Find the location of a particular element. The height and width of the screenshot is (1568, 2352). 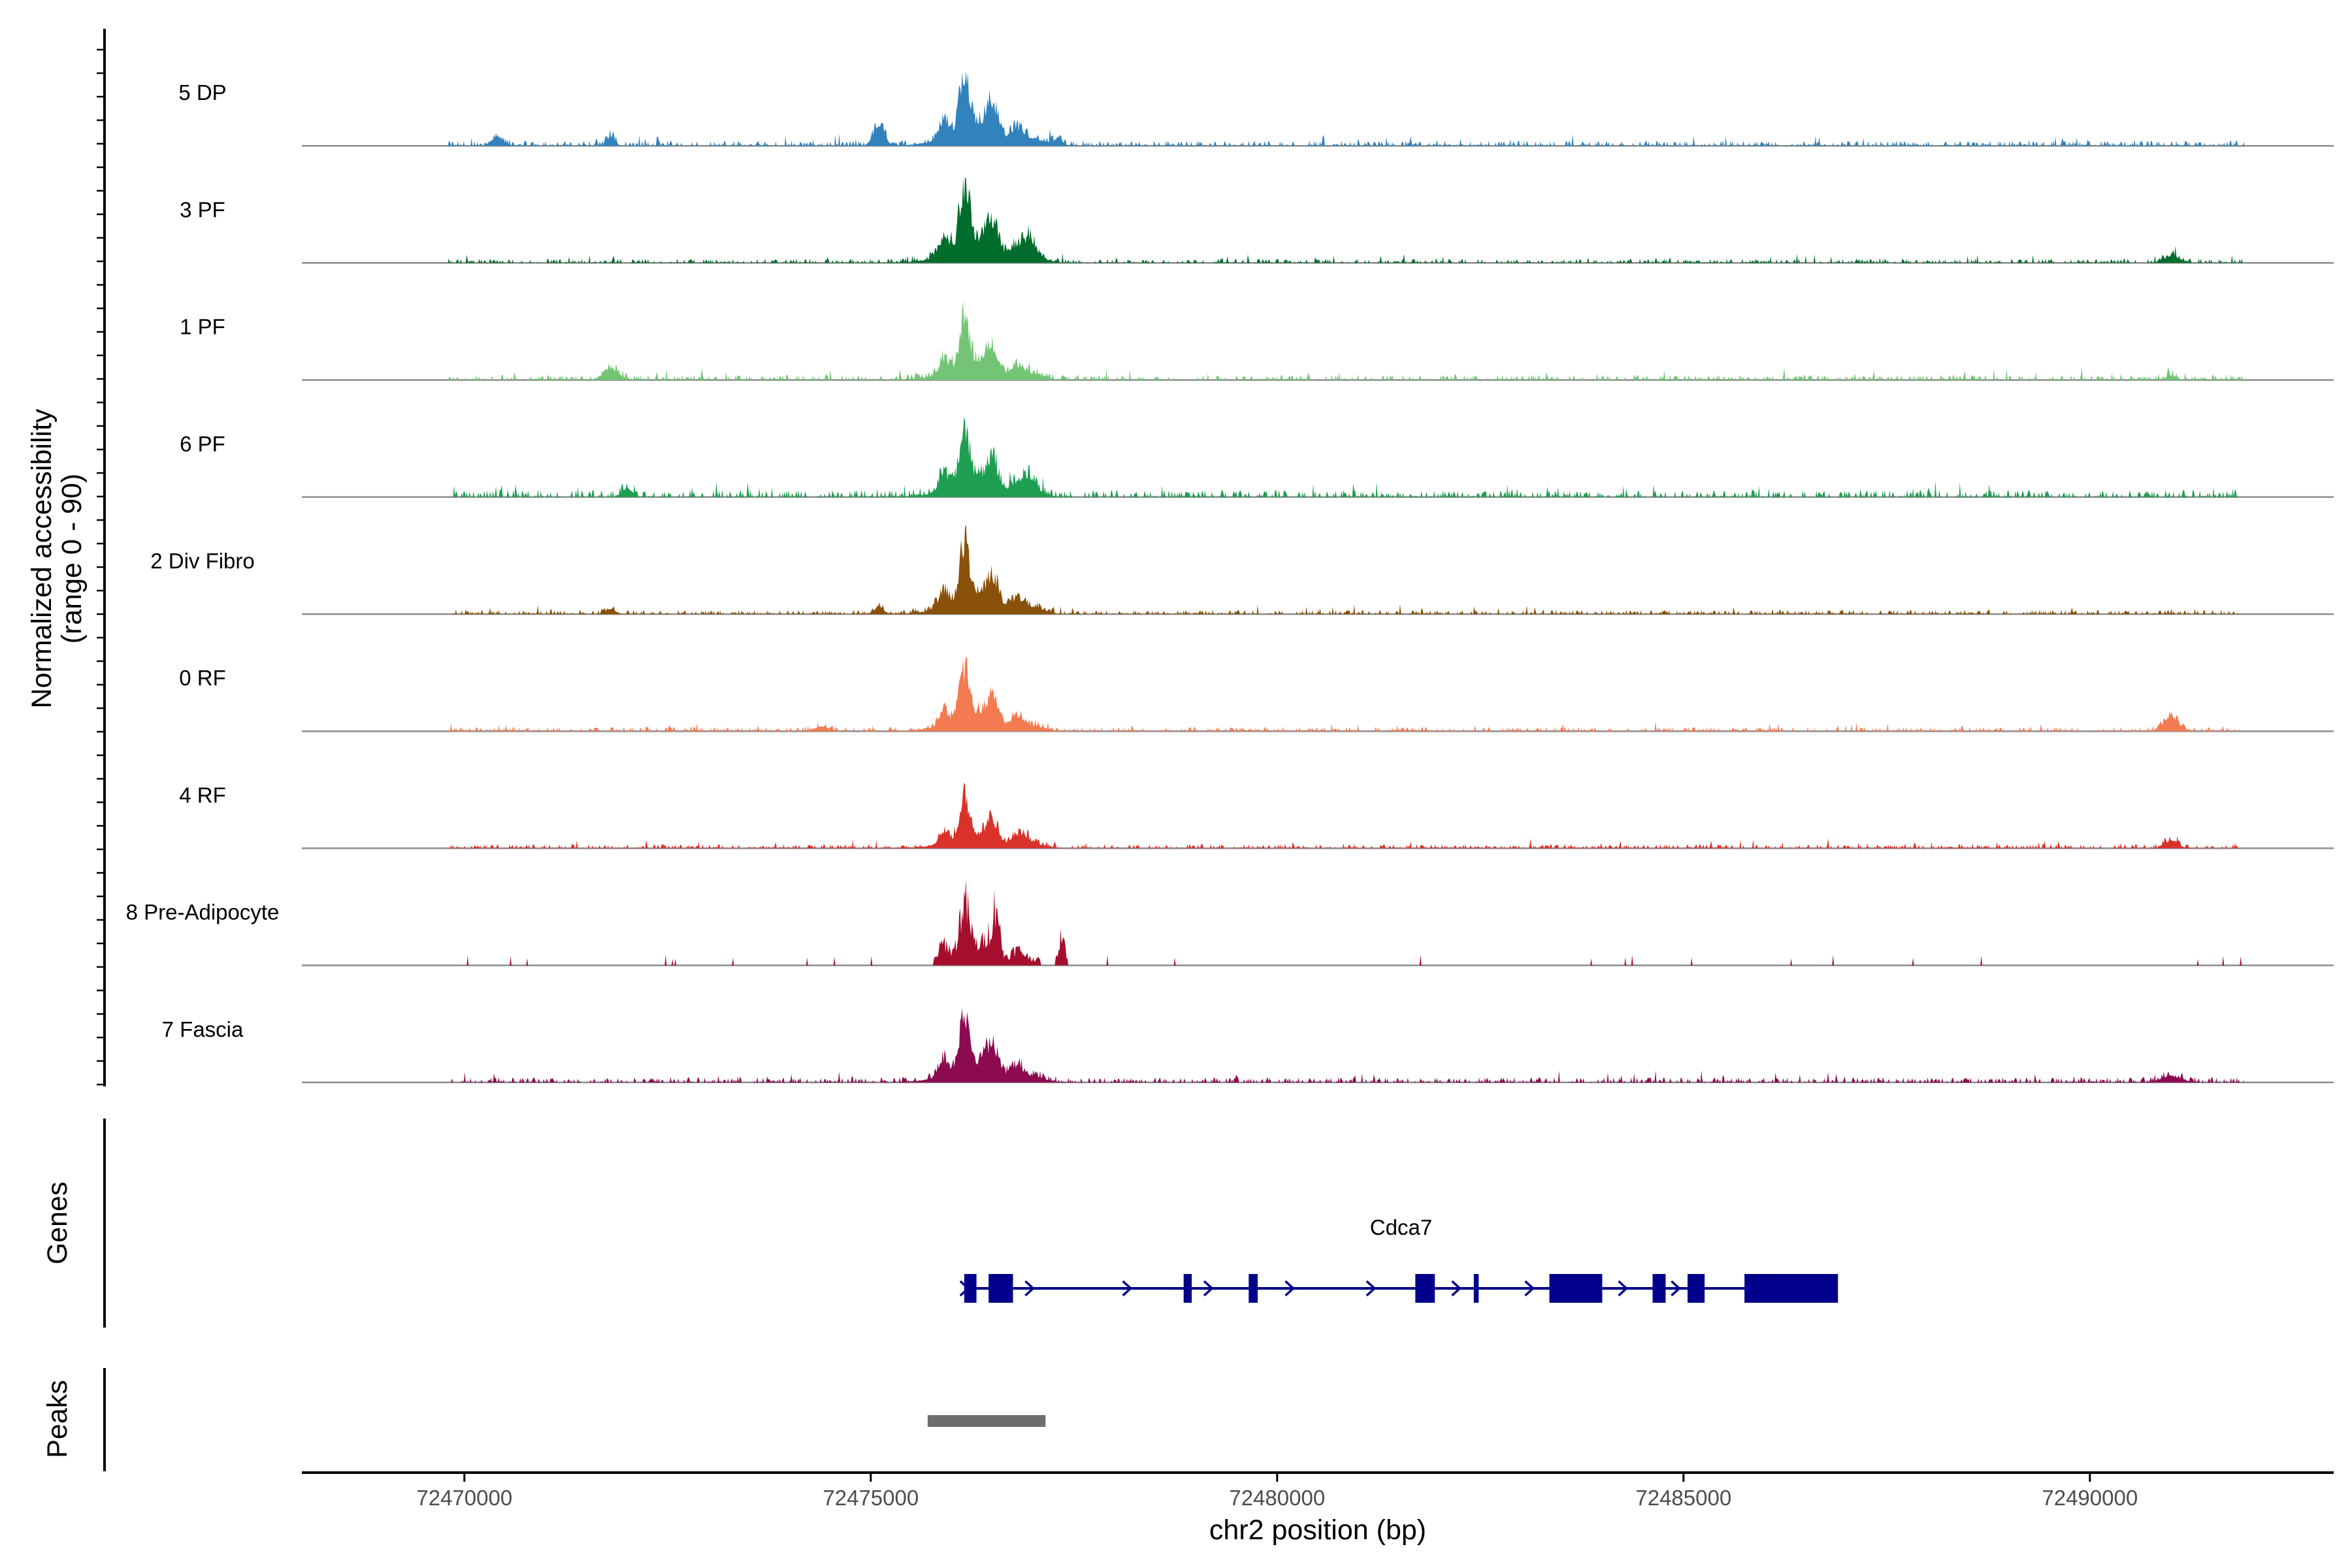

x-axis: 72470000 72475000 72480000 72485000 72490000 is located at coordinates (1318, 1490).